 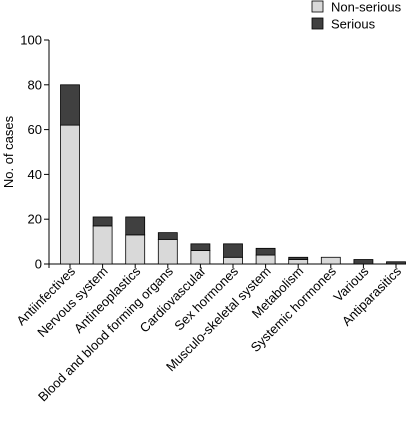 I want to click on legend: Non-serious Serious, so click(x=356, y=16).